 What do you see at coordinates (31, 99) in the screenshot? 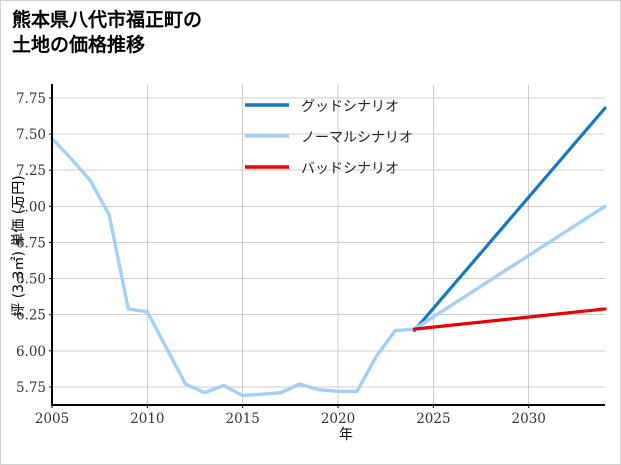
I see `y-tick-label: 7.75` at bounding box center [31, 99].